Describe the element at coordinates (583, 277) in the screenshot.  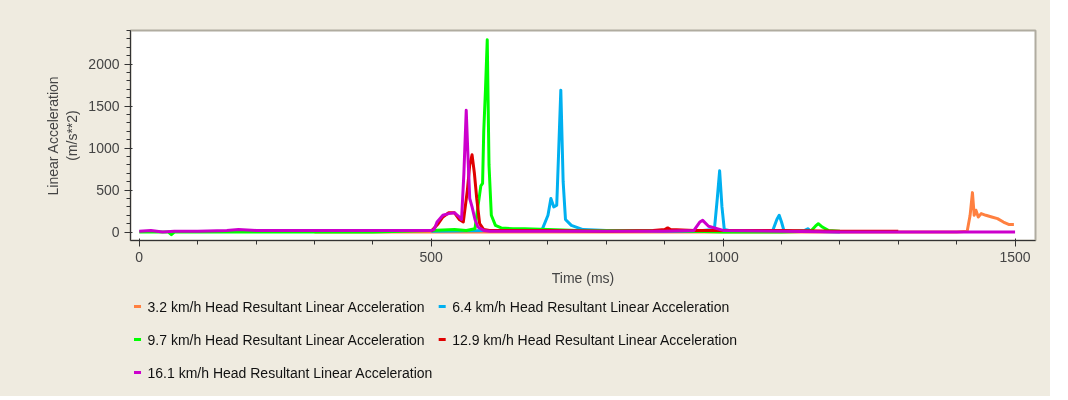
I see `x-axis-title: Time (ms)` at that location.